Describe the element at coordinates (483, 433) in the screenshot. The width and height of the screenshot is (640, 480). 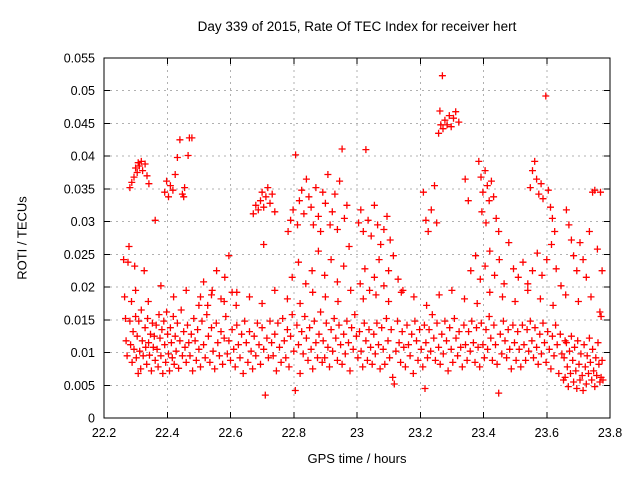
I see `x-tick-label: 23.4` at that location.